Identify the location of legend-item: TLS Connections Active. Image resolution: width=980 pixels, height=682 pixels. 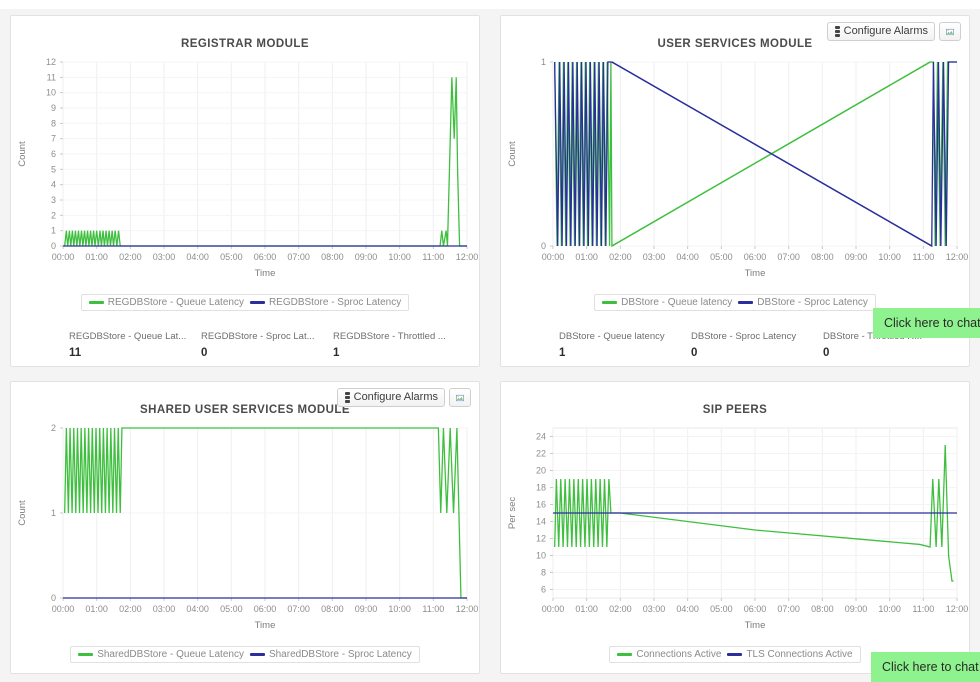
(790, 654).